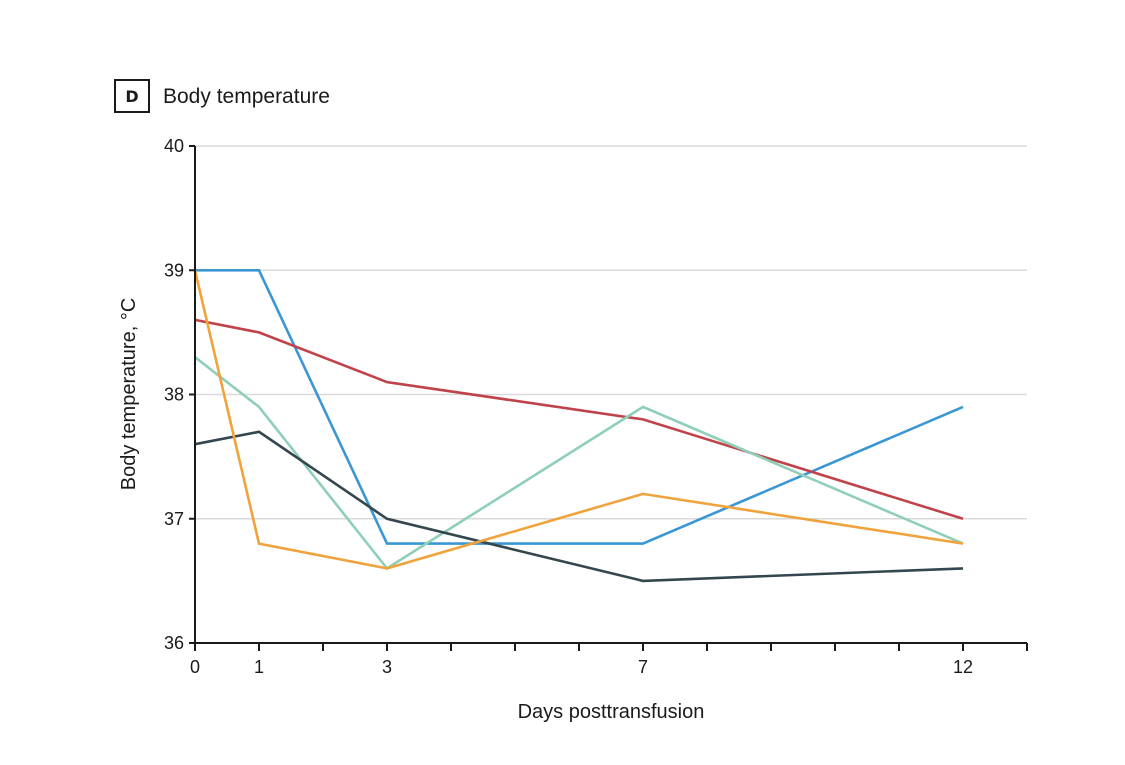 The image size is (1125, 765). I want to click on chart-title: Body temperature, so click(246, 96).